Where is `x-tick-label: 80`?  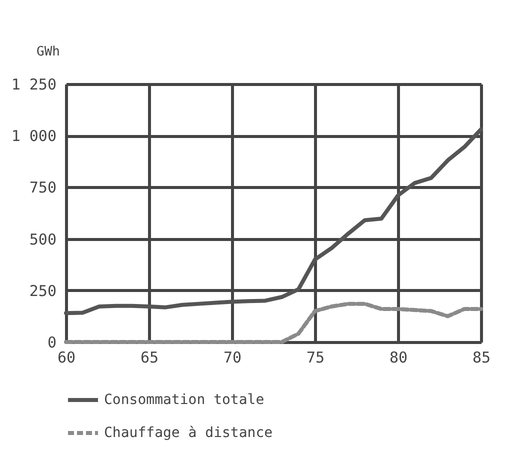 x-tick-label: 80 is located at coordinates (398, 357).